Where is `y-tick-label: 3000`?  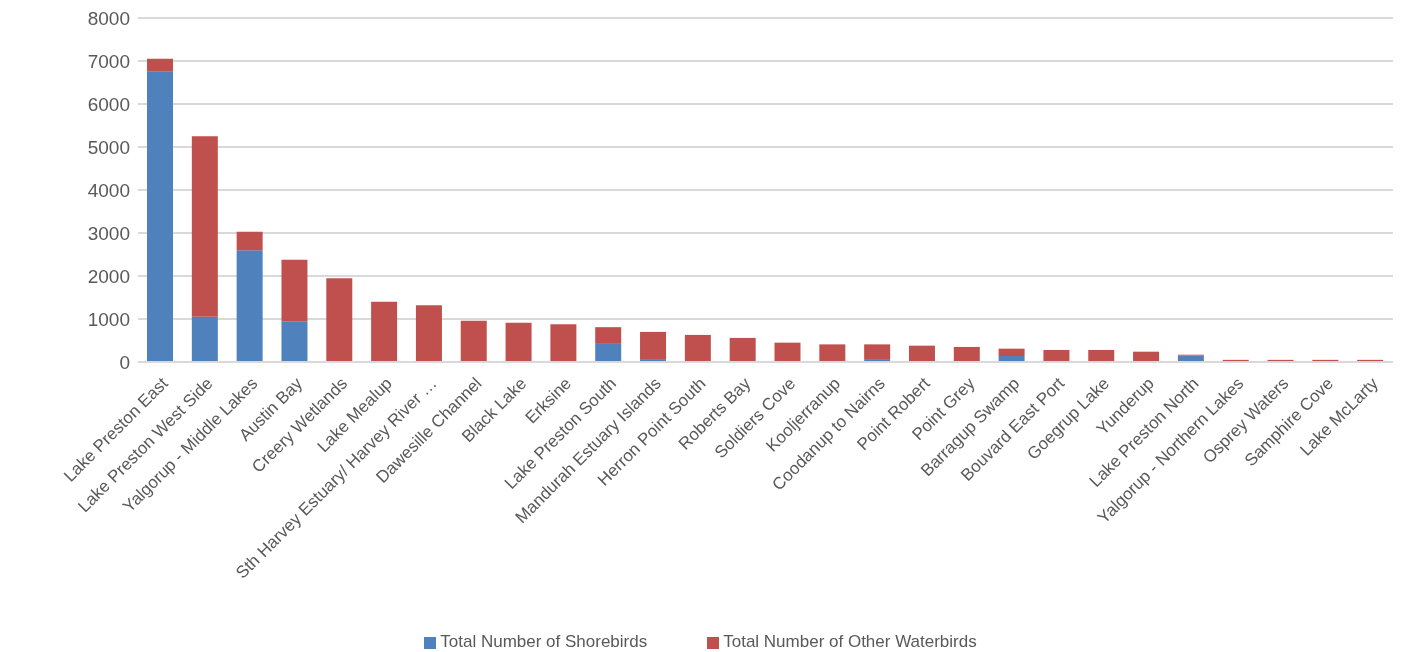 y-tick-label: 3000 is located at coordinates (108, 233).